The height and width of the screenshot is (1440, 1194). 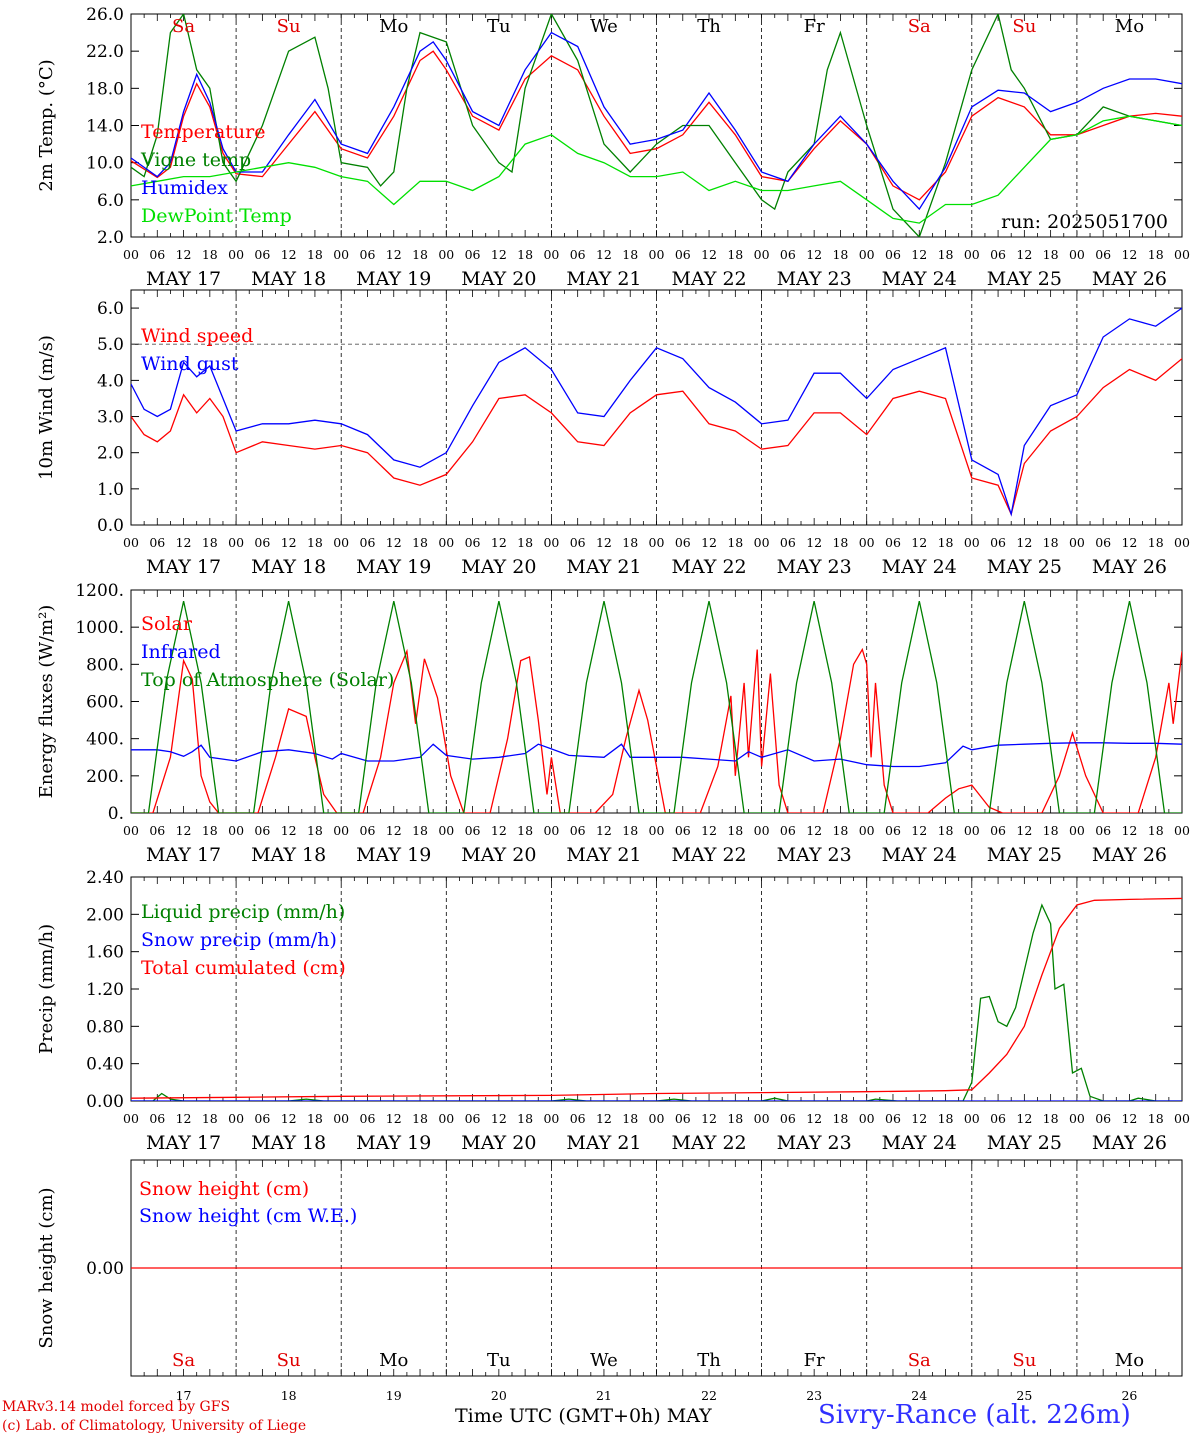 What do you see at coordinates (604, 1394) in the screenshot?
I see `day-number-label: 21` at bounding box center [604, 1394].